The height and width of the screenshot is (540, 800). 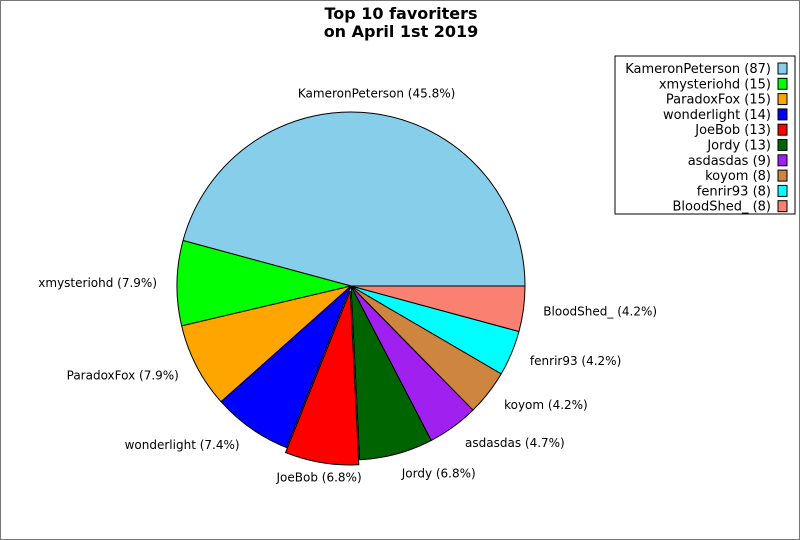 What do you see at coordinates (782, 68) in the screenshot?
I see `legend-swatch-kameronpeterson` at bounding box center [782, 68].